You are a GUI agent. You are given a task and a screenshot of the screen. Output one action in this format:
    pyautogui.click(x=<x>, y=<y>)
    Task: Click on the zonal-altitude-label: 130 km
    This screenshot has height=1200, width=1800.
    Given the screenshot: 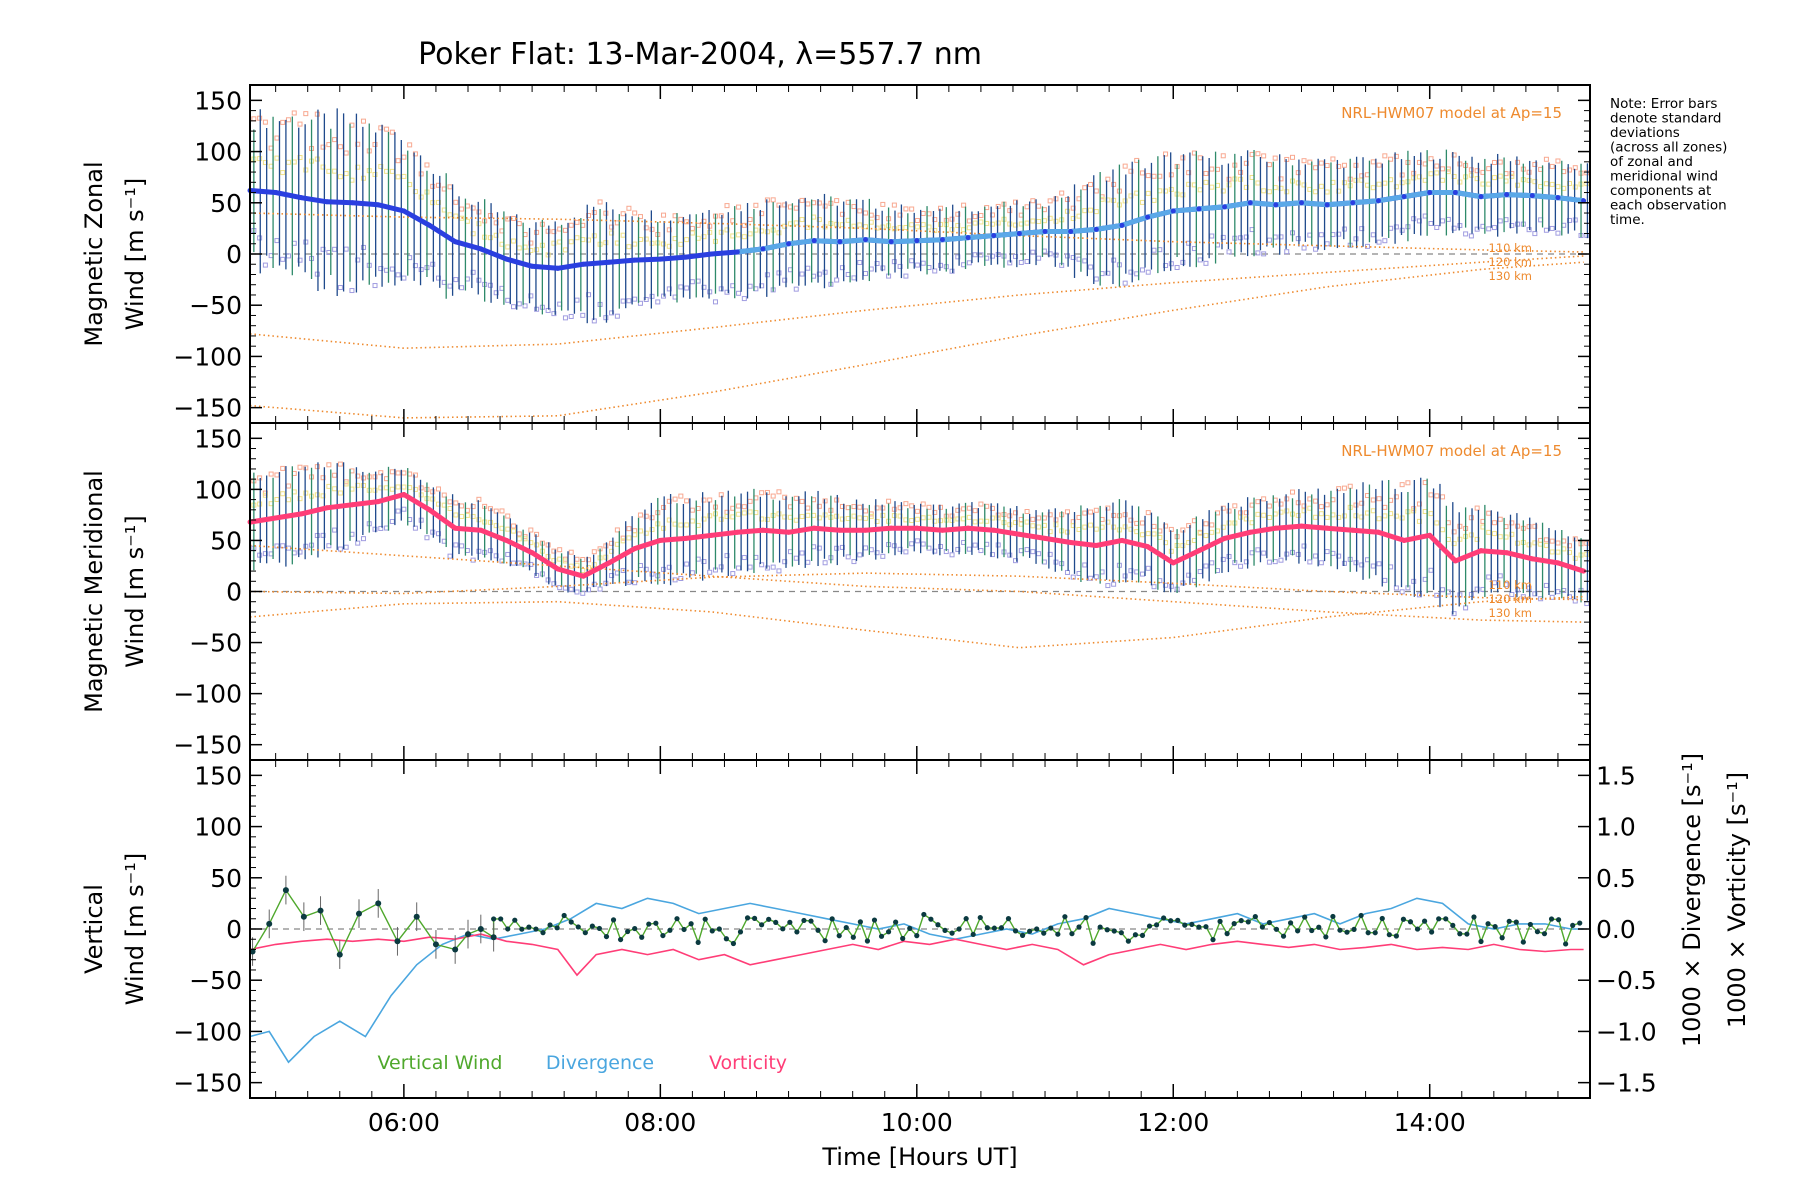 What is the action you would take?
    pyautogui.click(x=1510, y=276)
    